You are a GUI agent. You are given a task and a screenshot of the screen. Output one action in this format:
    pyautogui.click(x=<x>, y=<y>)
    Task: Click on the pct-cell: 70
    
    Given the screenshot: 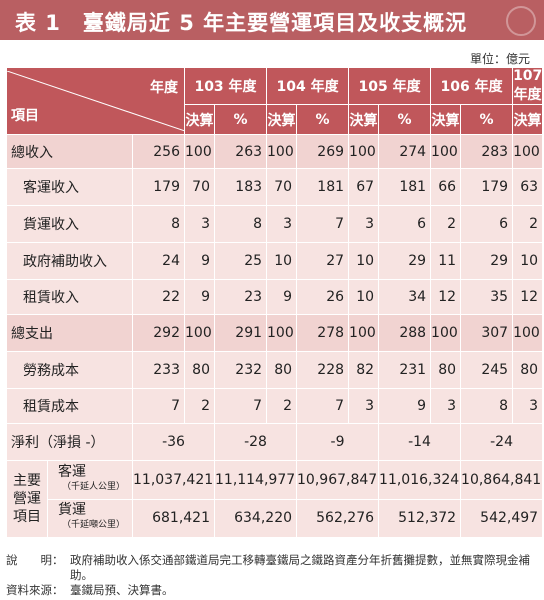 What is the action you would take?
    pyautogui.click(x=199, y=187)
    